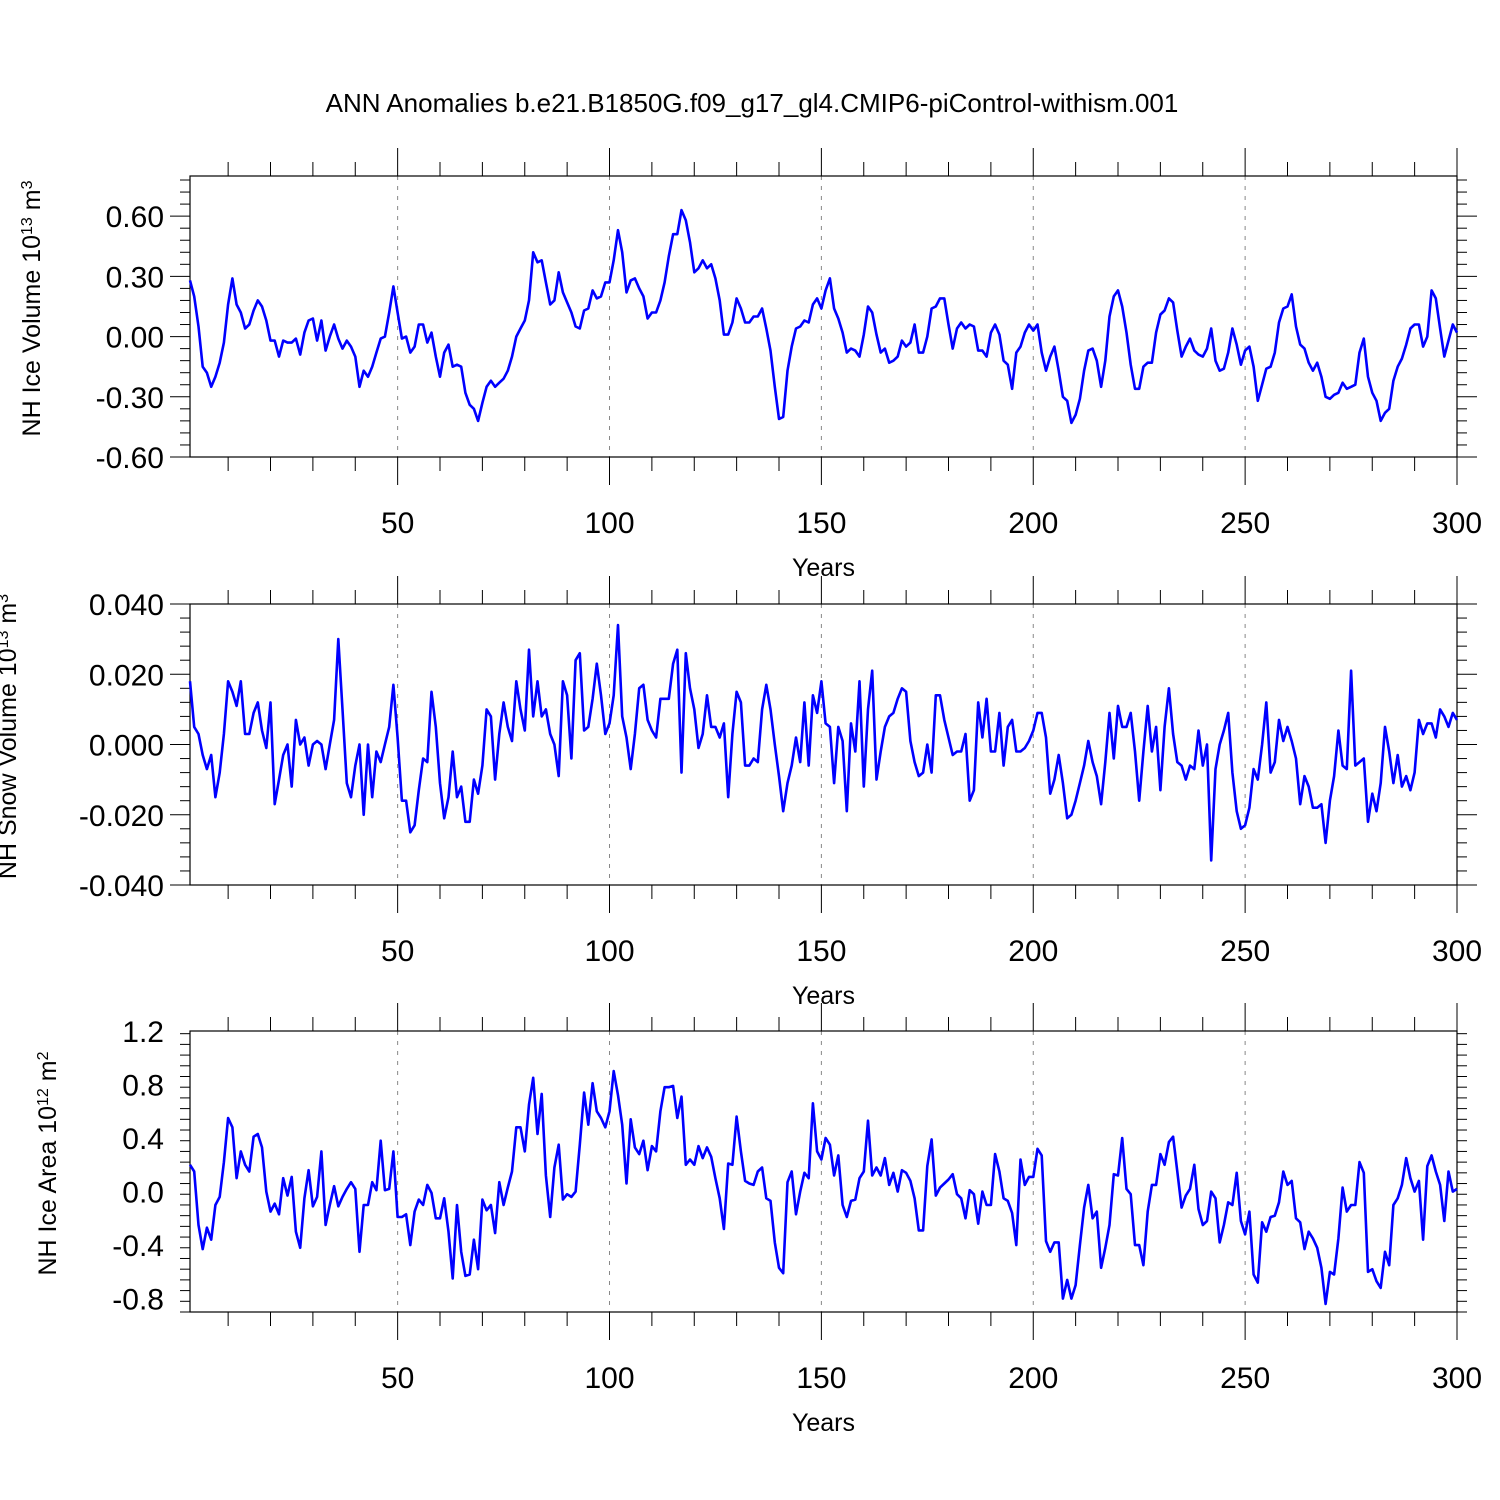 This screenshot has width=1500, height=1500. I want to click on y-tick-label: 0.020, so click(126, 675).